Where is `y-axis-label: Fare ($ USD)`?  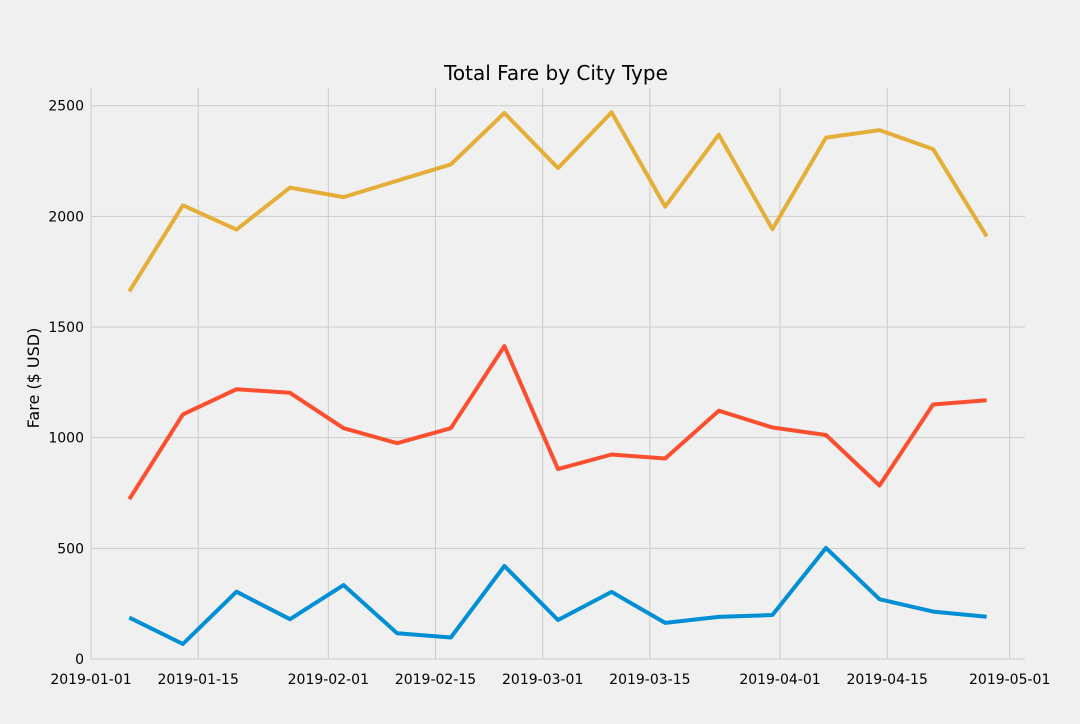 y-axis-label: Fare ($ USD) is located at coordinates (33, 378).